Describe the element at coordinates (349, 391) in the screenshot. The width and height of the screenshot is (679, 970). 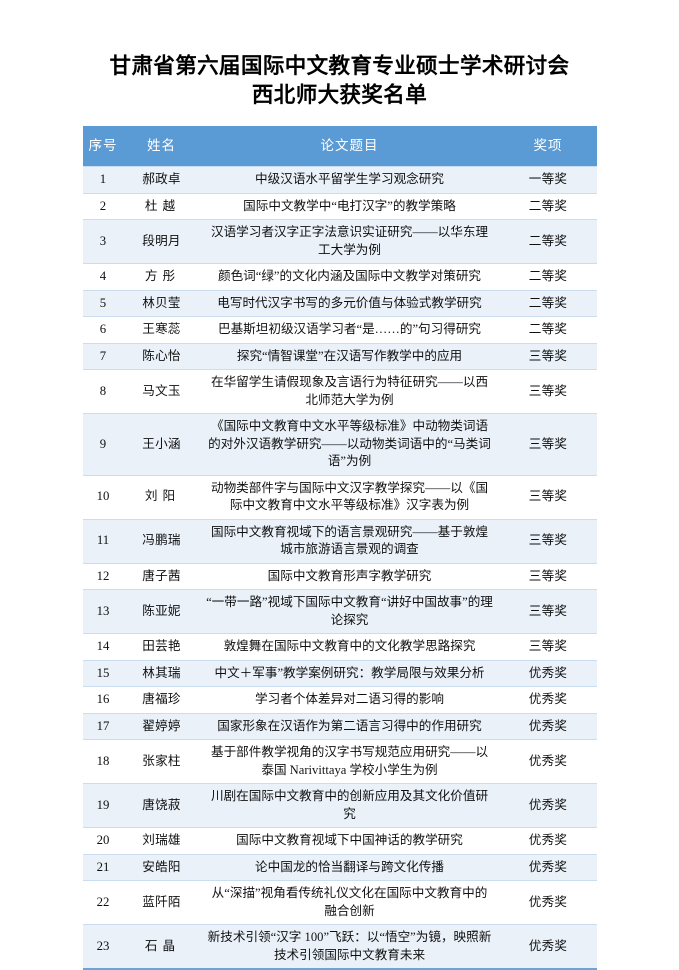
I see `cell-paper-title: 在华留学生请假现象及言语行为特征研究——以西北师范大学为例` at that location.